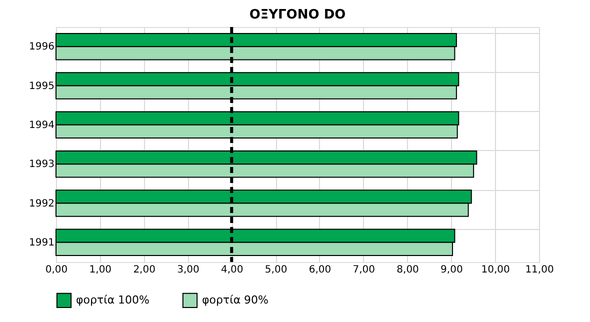 The width and height of the screenshot is (590, 322). What do you see at coordinates (232, 270) in the screenshot?
I see `x-tick-label: 4,00` at bounding box center [232, 270].